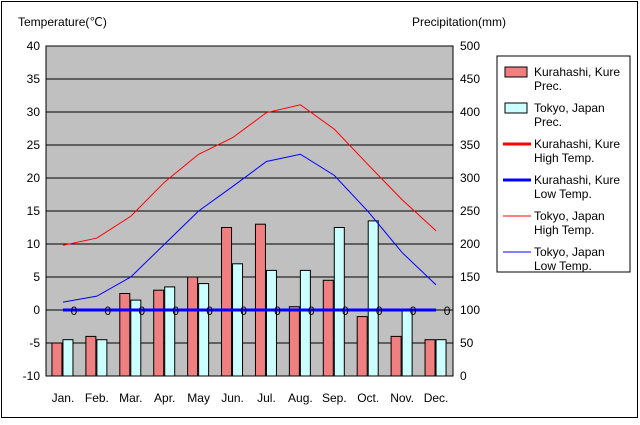 The height and width of the screenshot is (425, 640). I want to click on left-tick-label: -10, so click(32, 376).